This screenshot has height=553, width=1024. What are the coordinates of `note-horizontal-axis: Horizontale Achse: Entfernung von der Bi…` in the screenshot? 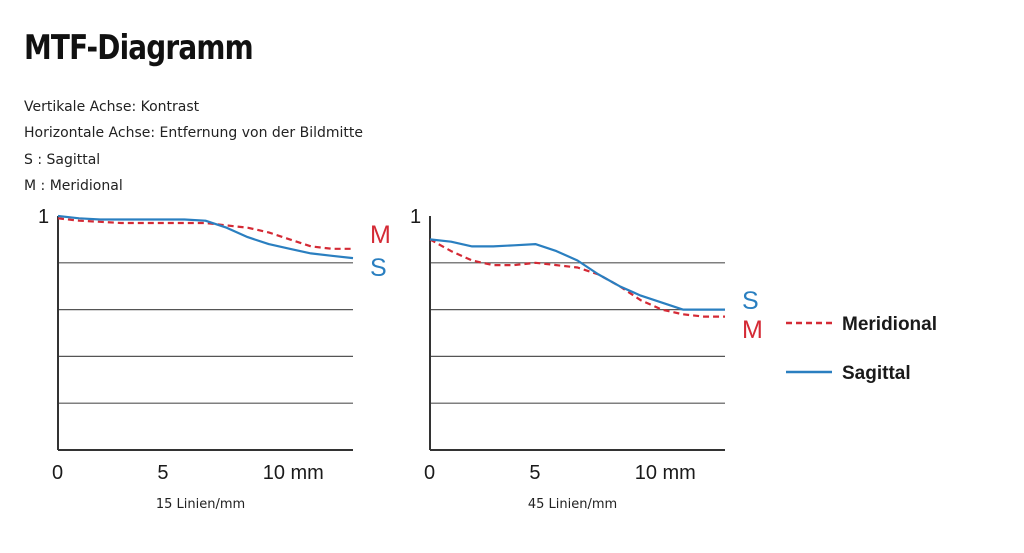 It's located at (194, 133).